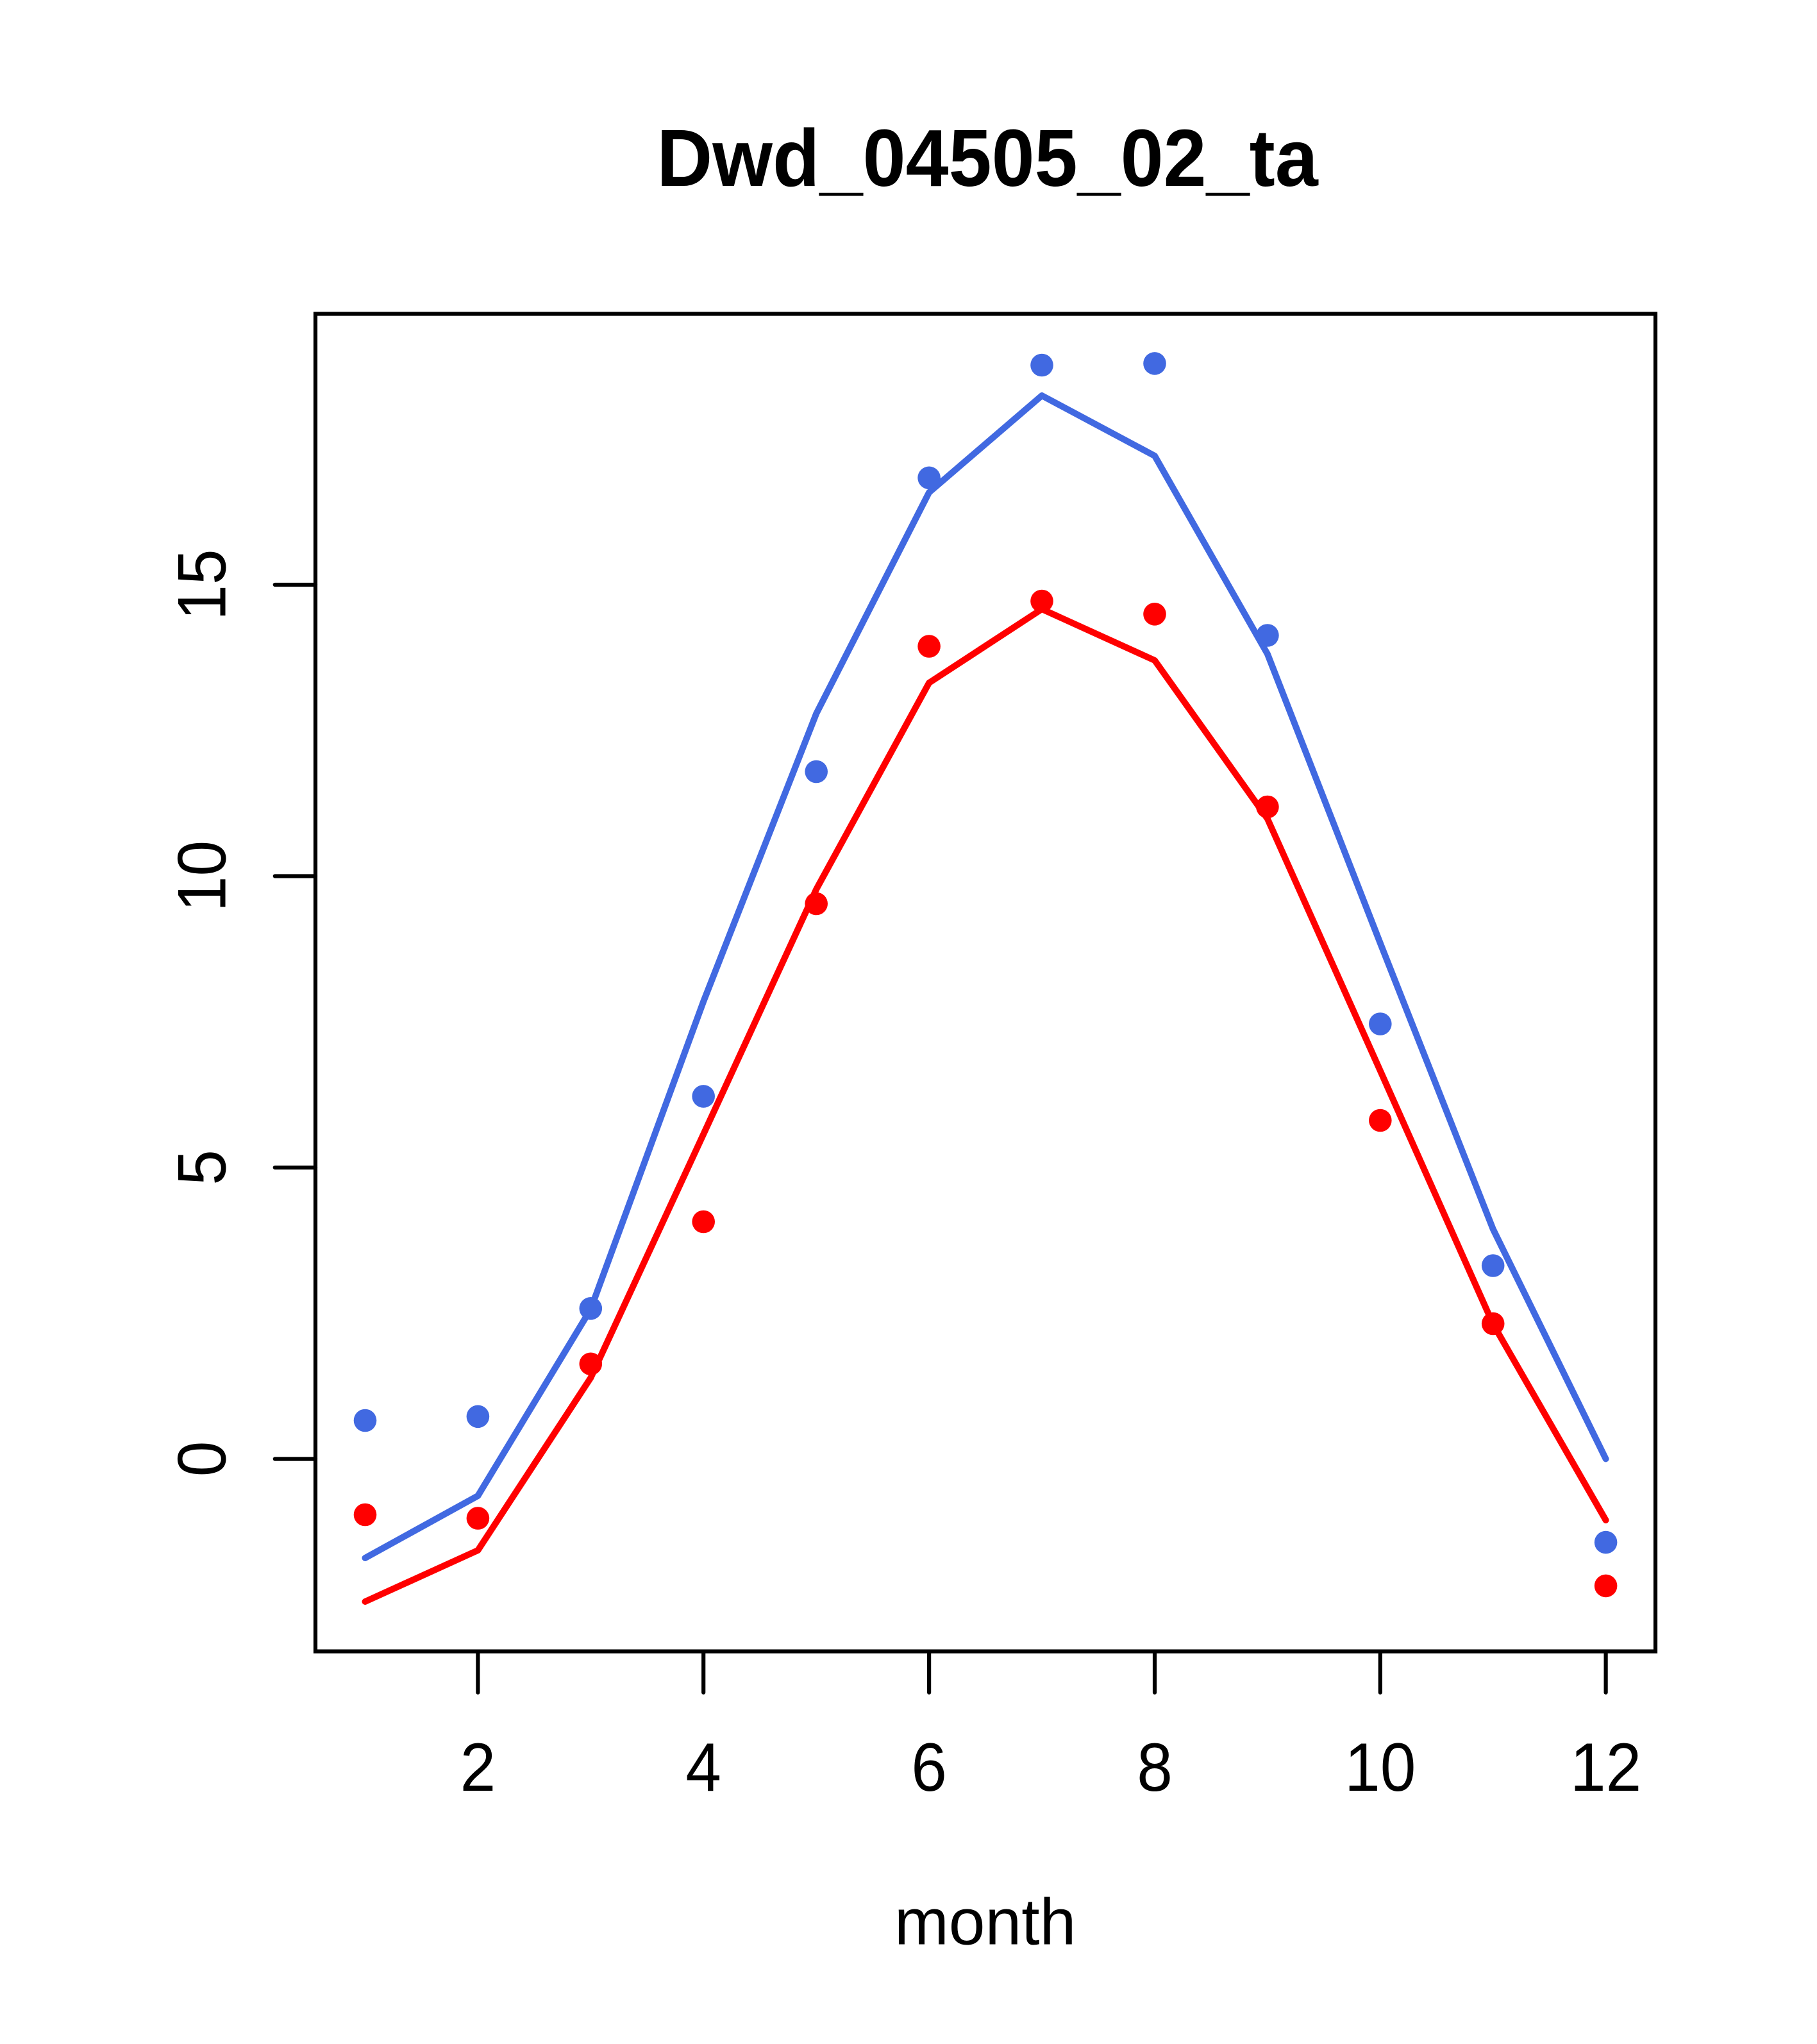 Image resolution: width=1817 pixels, height=2044 pixels. I want to click on svg-text: 15, so click(201, 584).